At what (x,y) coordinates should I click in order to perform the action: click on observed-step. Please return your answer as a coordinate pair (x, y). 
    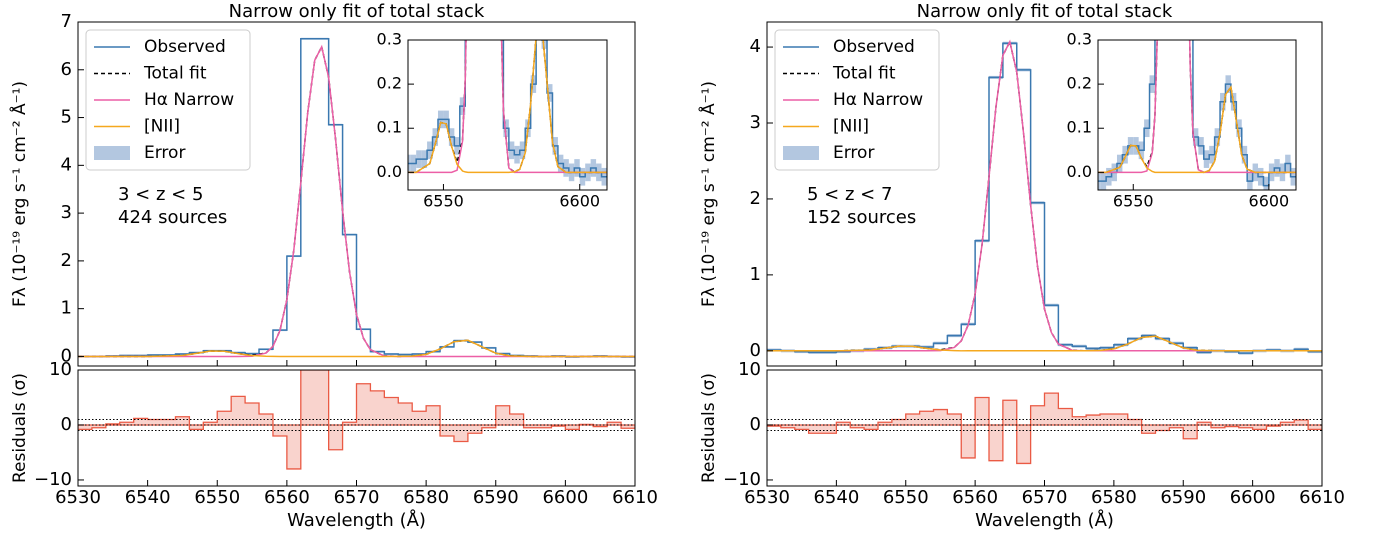
    Looking at the image, I should click on (1197, 113).